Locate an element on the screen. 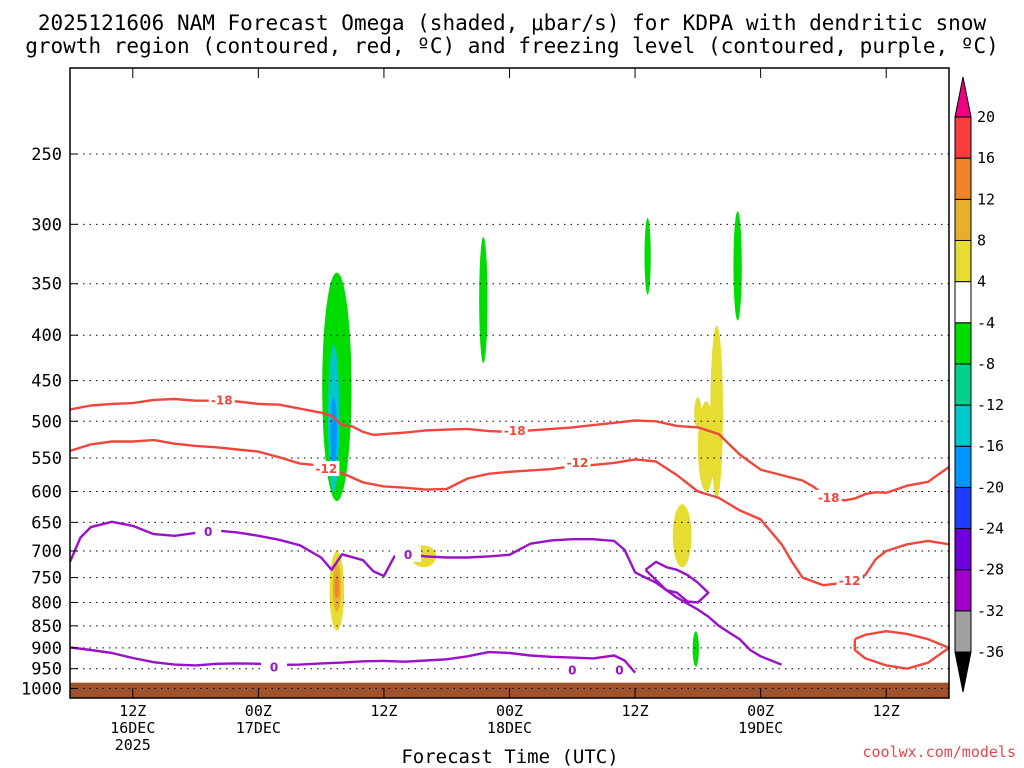  ytick-label-300: 300 is located at coordinates (46, 225).